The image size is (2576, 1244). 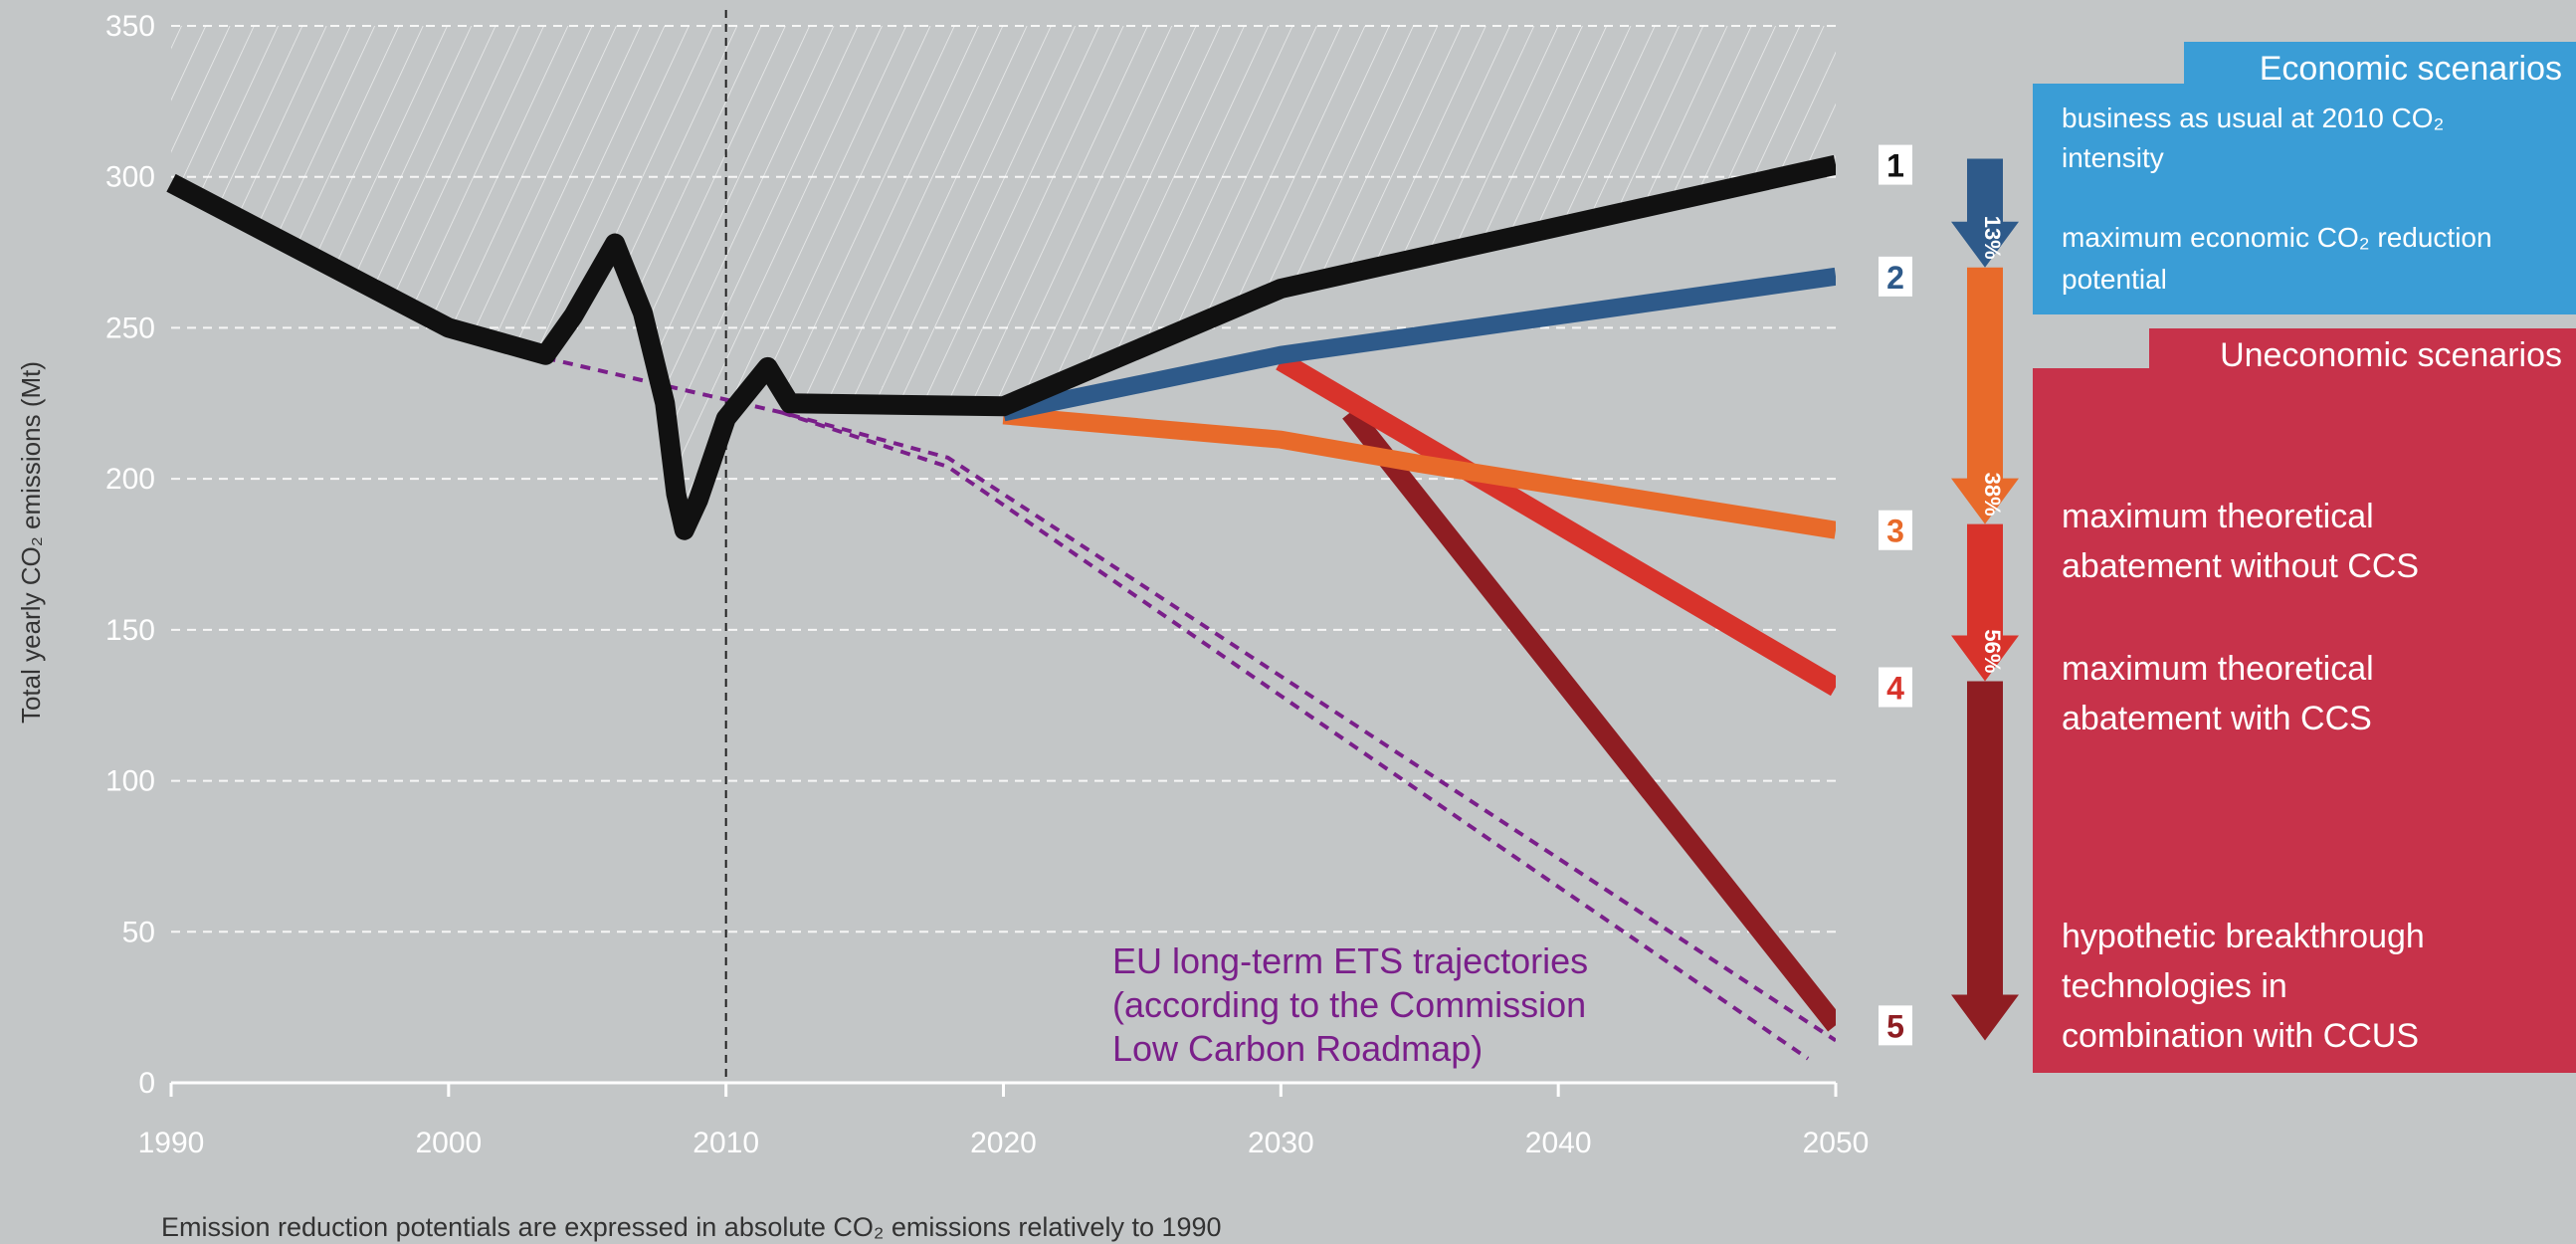 What do you see at coordinates (2114, 280) in the screenshot?
I see `economic-item-text: potential` at bounding box center [2114, 280].